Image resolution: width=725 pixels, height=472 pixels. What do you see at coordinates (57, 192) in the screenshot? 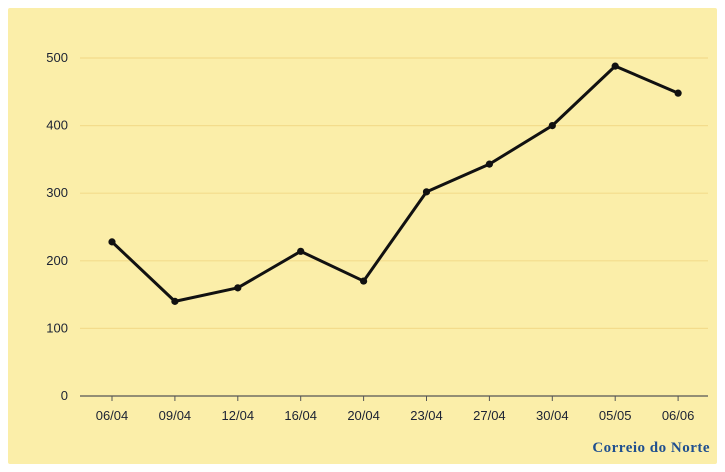
I see `y-tick-label: 300` at bounding box center [57, 192].